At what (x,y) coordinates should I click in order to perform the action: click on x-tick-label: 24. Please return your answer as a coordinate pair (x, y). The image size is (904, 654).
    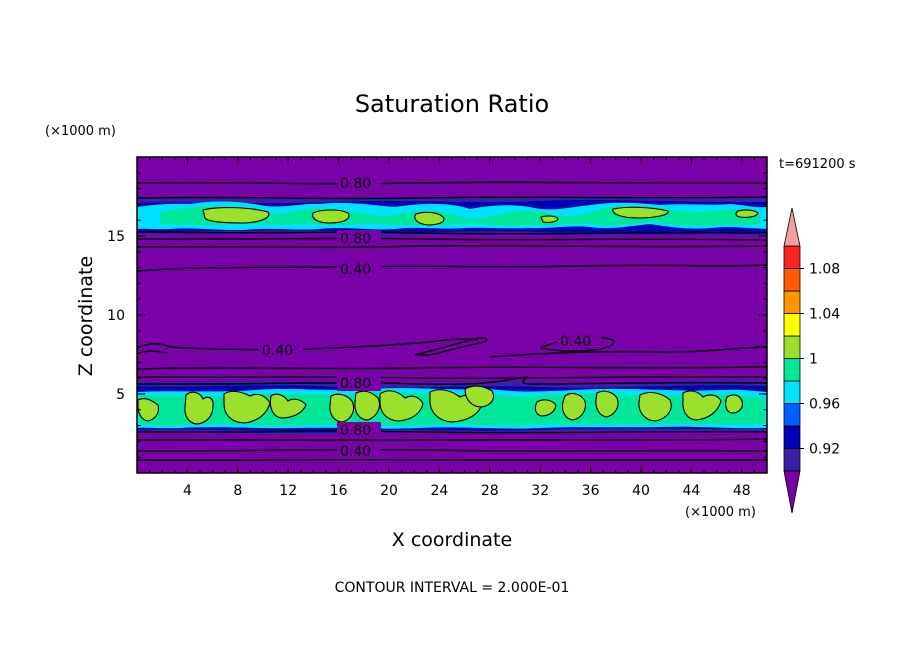
    Looking at the image, I should click on (439, 491).